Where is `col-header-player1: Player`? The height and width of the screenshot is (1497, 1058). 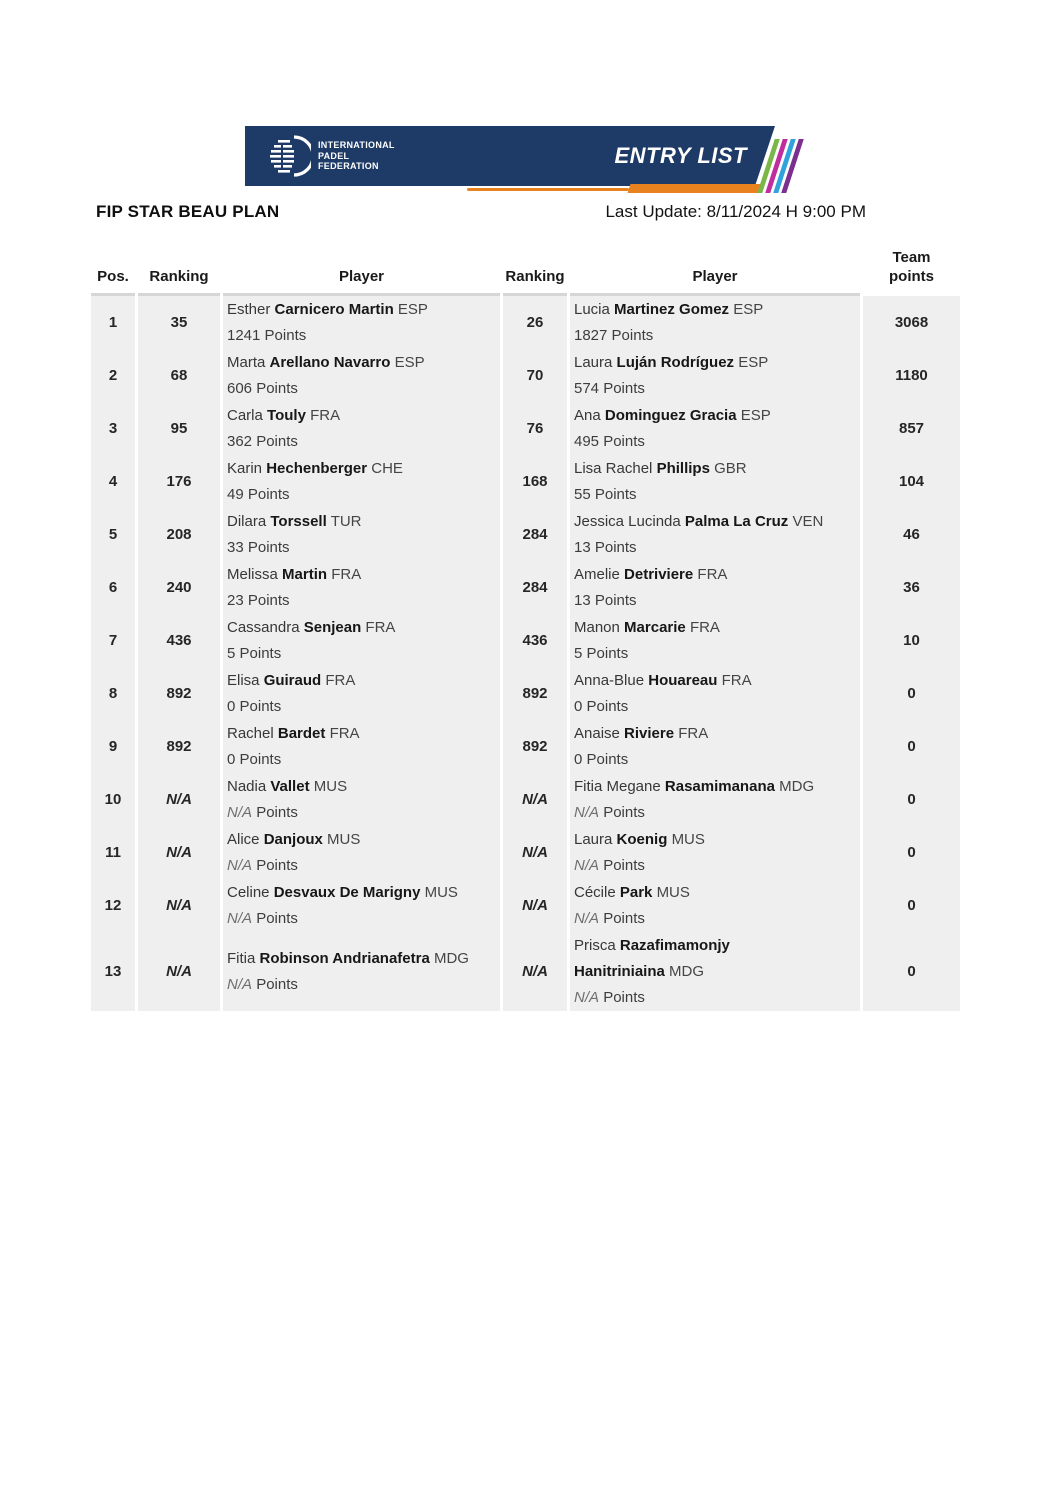 col-header-player1: Player is located at coordinates (361, 272).